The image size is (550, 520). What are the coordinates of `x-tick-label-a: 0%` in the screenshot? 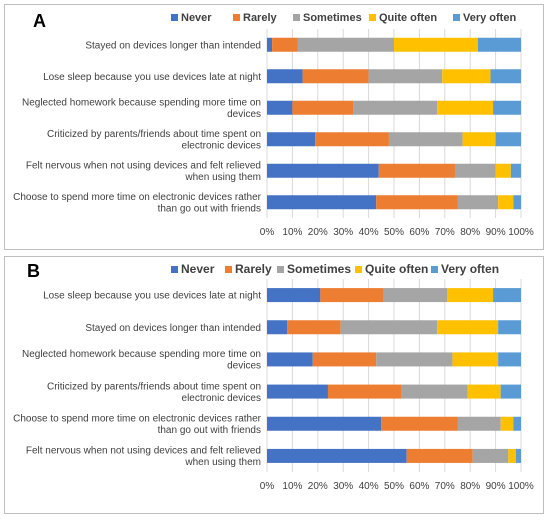 It's located at (267, 232).